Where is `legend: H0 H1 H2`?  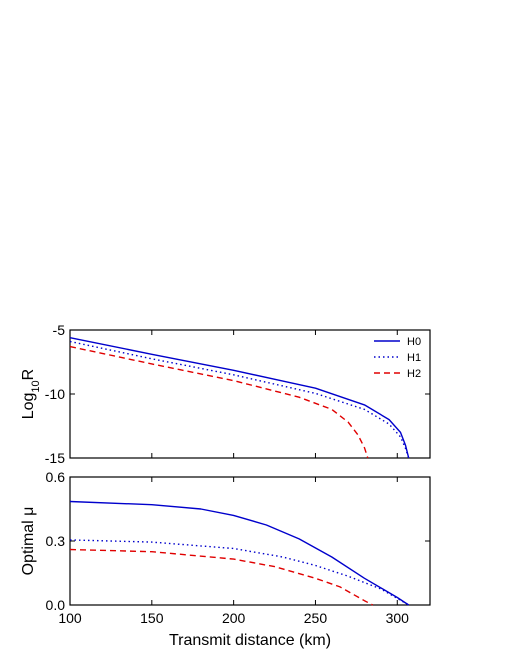 legend: H0 H1 H2 is located at coordinates (397, 358).